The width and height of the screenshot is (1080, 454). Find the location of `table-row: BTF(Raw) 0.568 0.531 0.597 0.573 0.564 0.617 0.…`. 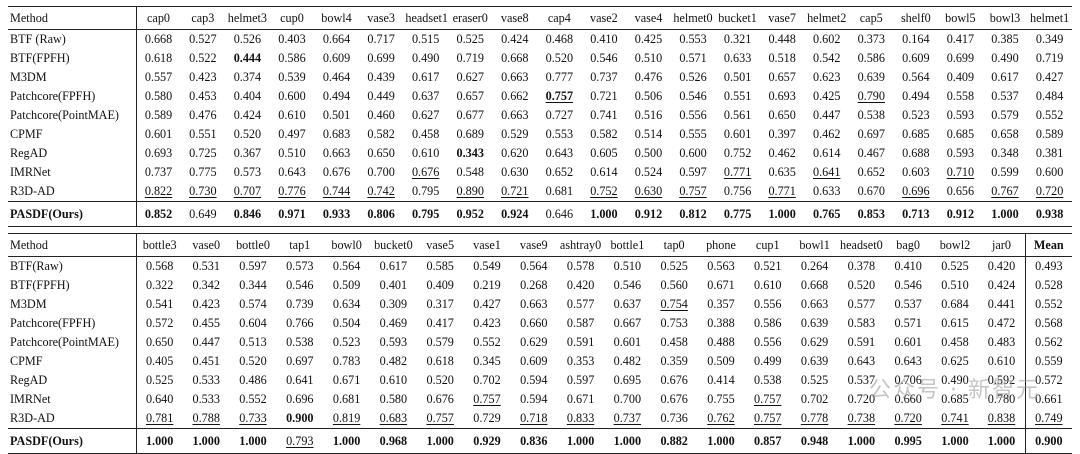

table-row: BTF(Raw) 0.568 0.531 0.597 0.573 0.564 0.617 0.… is located at coordinates (540, 266).